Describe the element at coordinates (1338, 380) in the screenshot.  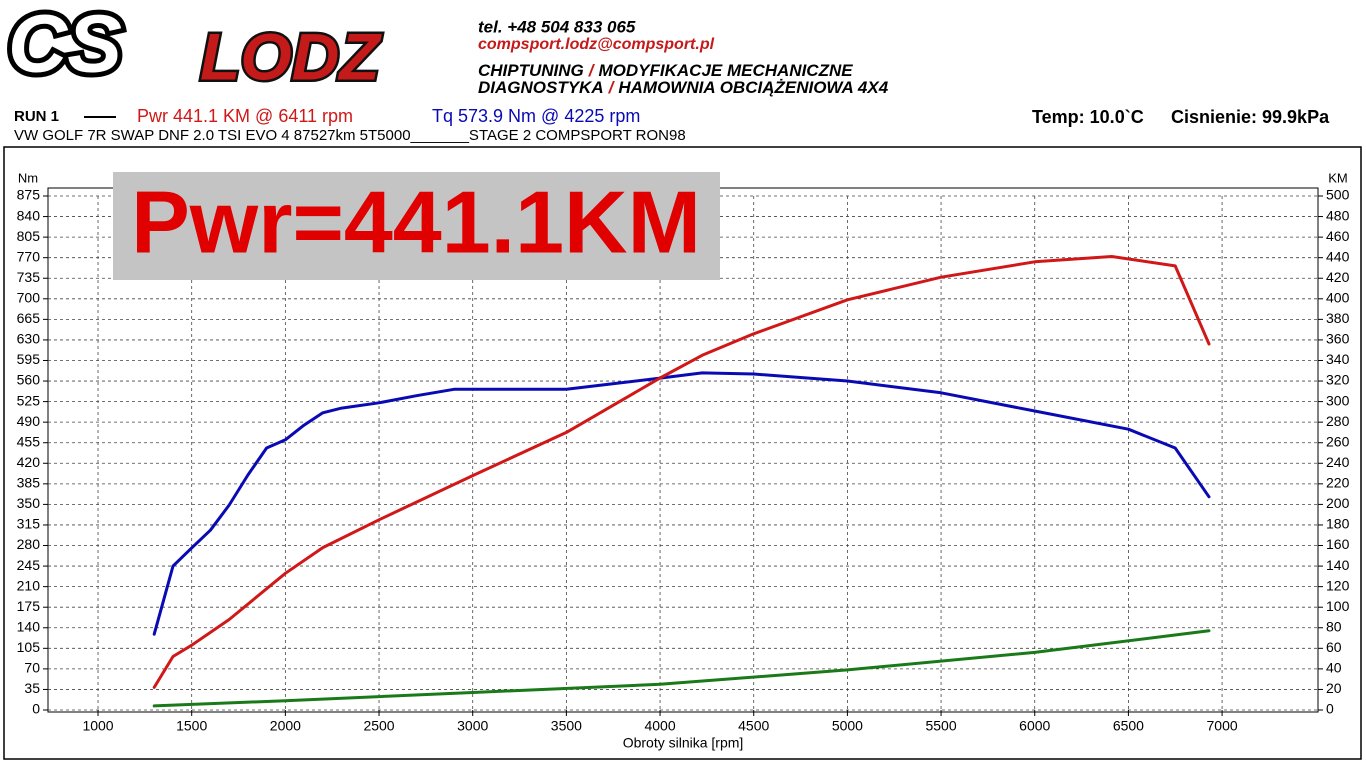
I see `y2-tick-label: 320` at that location.